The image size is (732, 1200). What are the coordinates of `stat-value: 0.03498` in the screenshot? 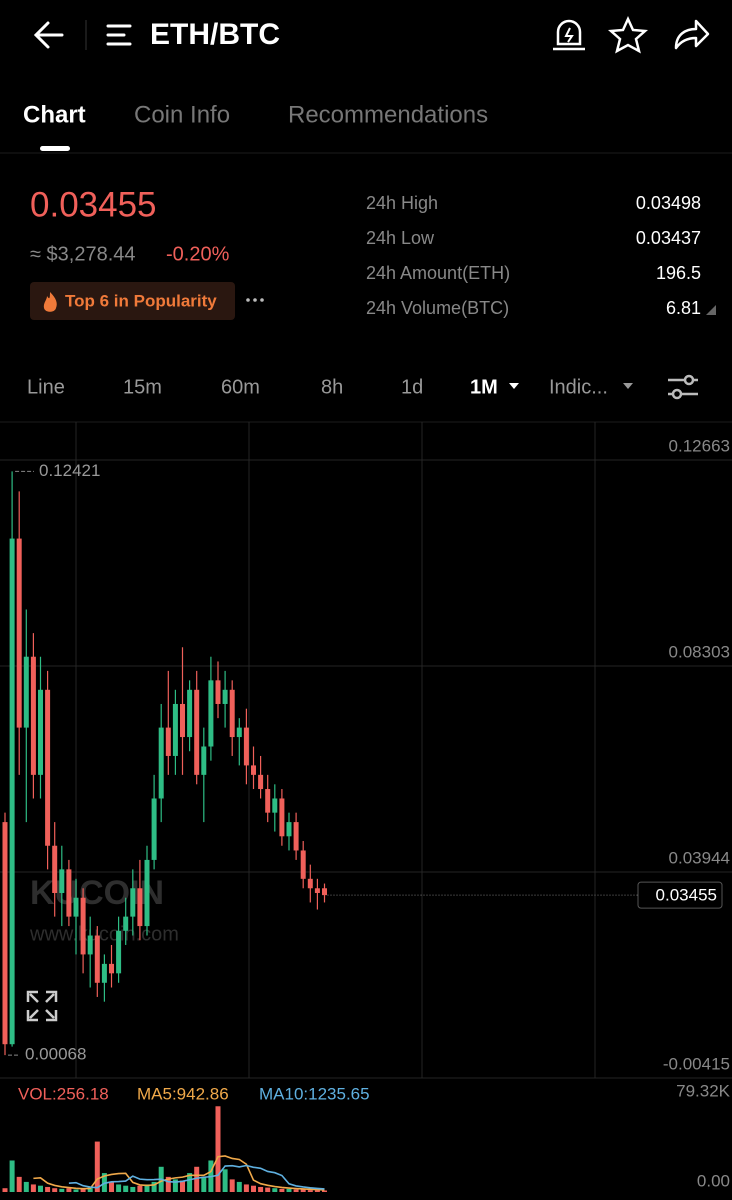 It's located at (668, 203).